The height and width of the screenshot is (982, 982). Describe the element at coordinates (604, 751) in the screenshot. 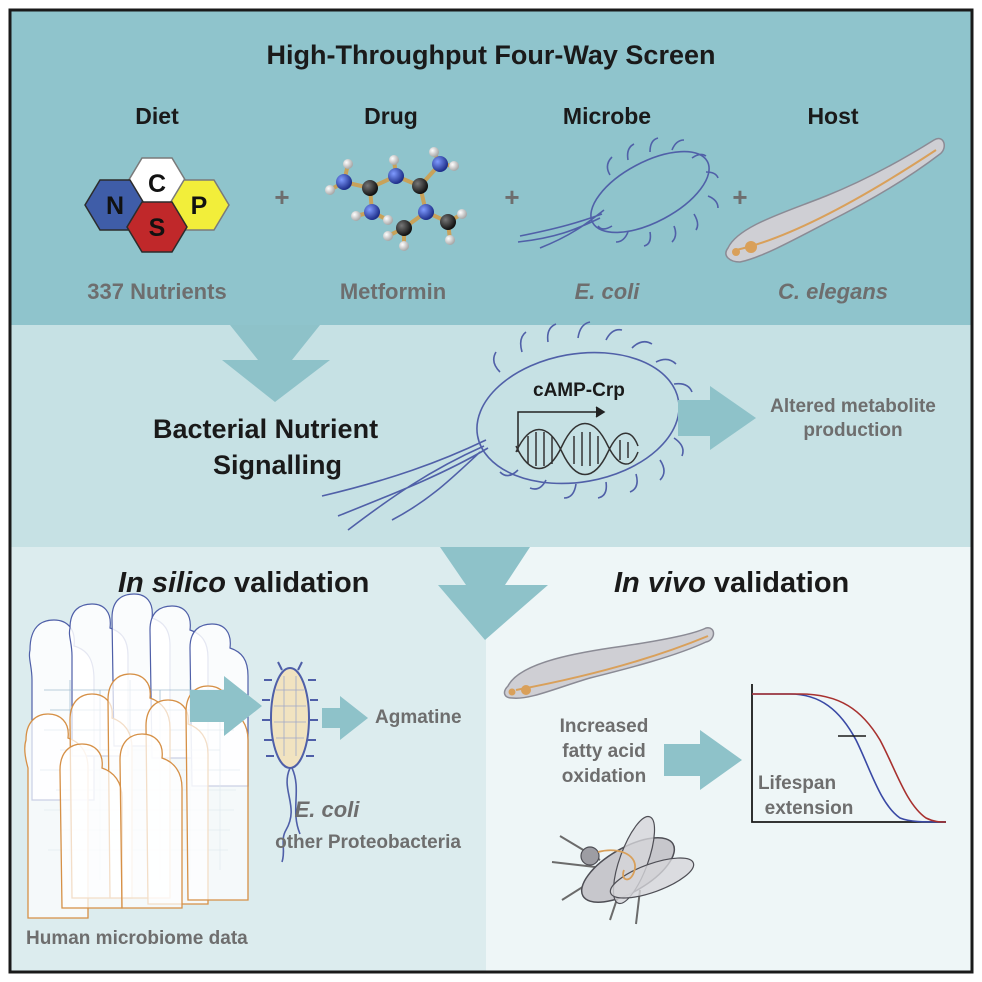

I see `fatty-acid-line2: fatty acid` at that location.